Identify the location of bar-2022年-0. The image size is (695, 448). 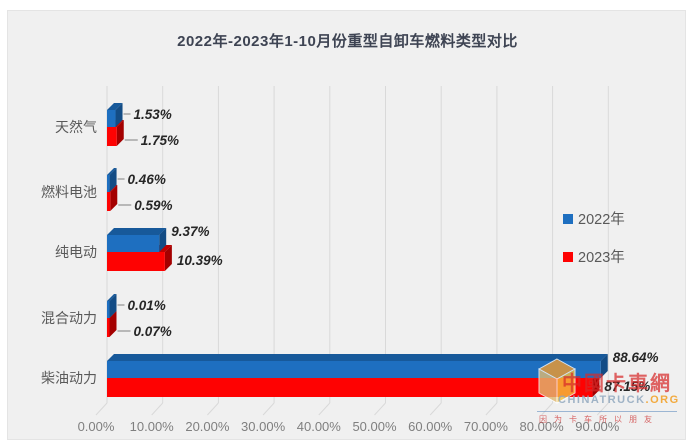
(111, 118).